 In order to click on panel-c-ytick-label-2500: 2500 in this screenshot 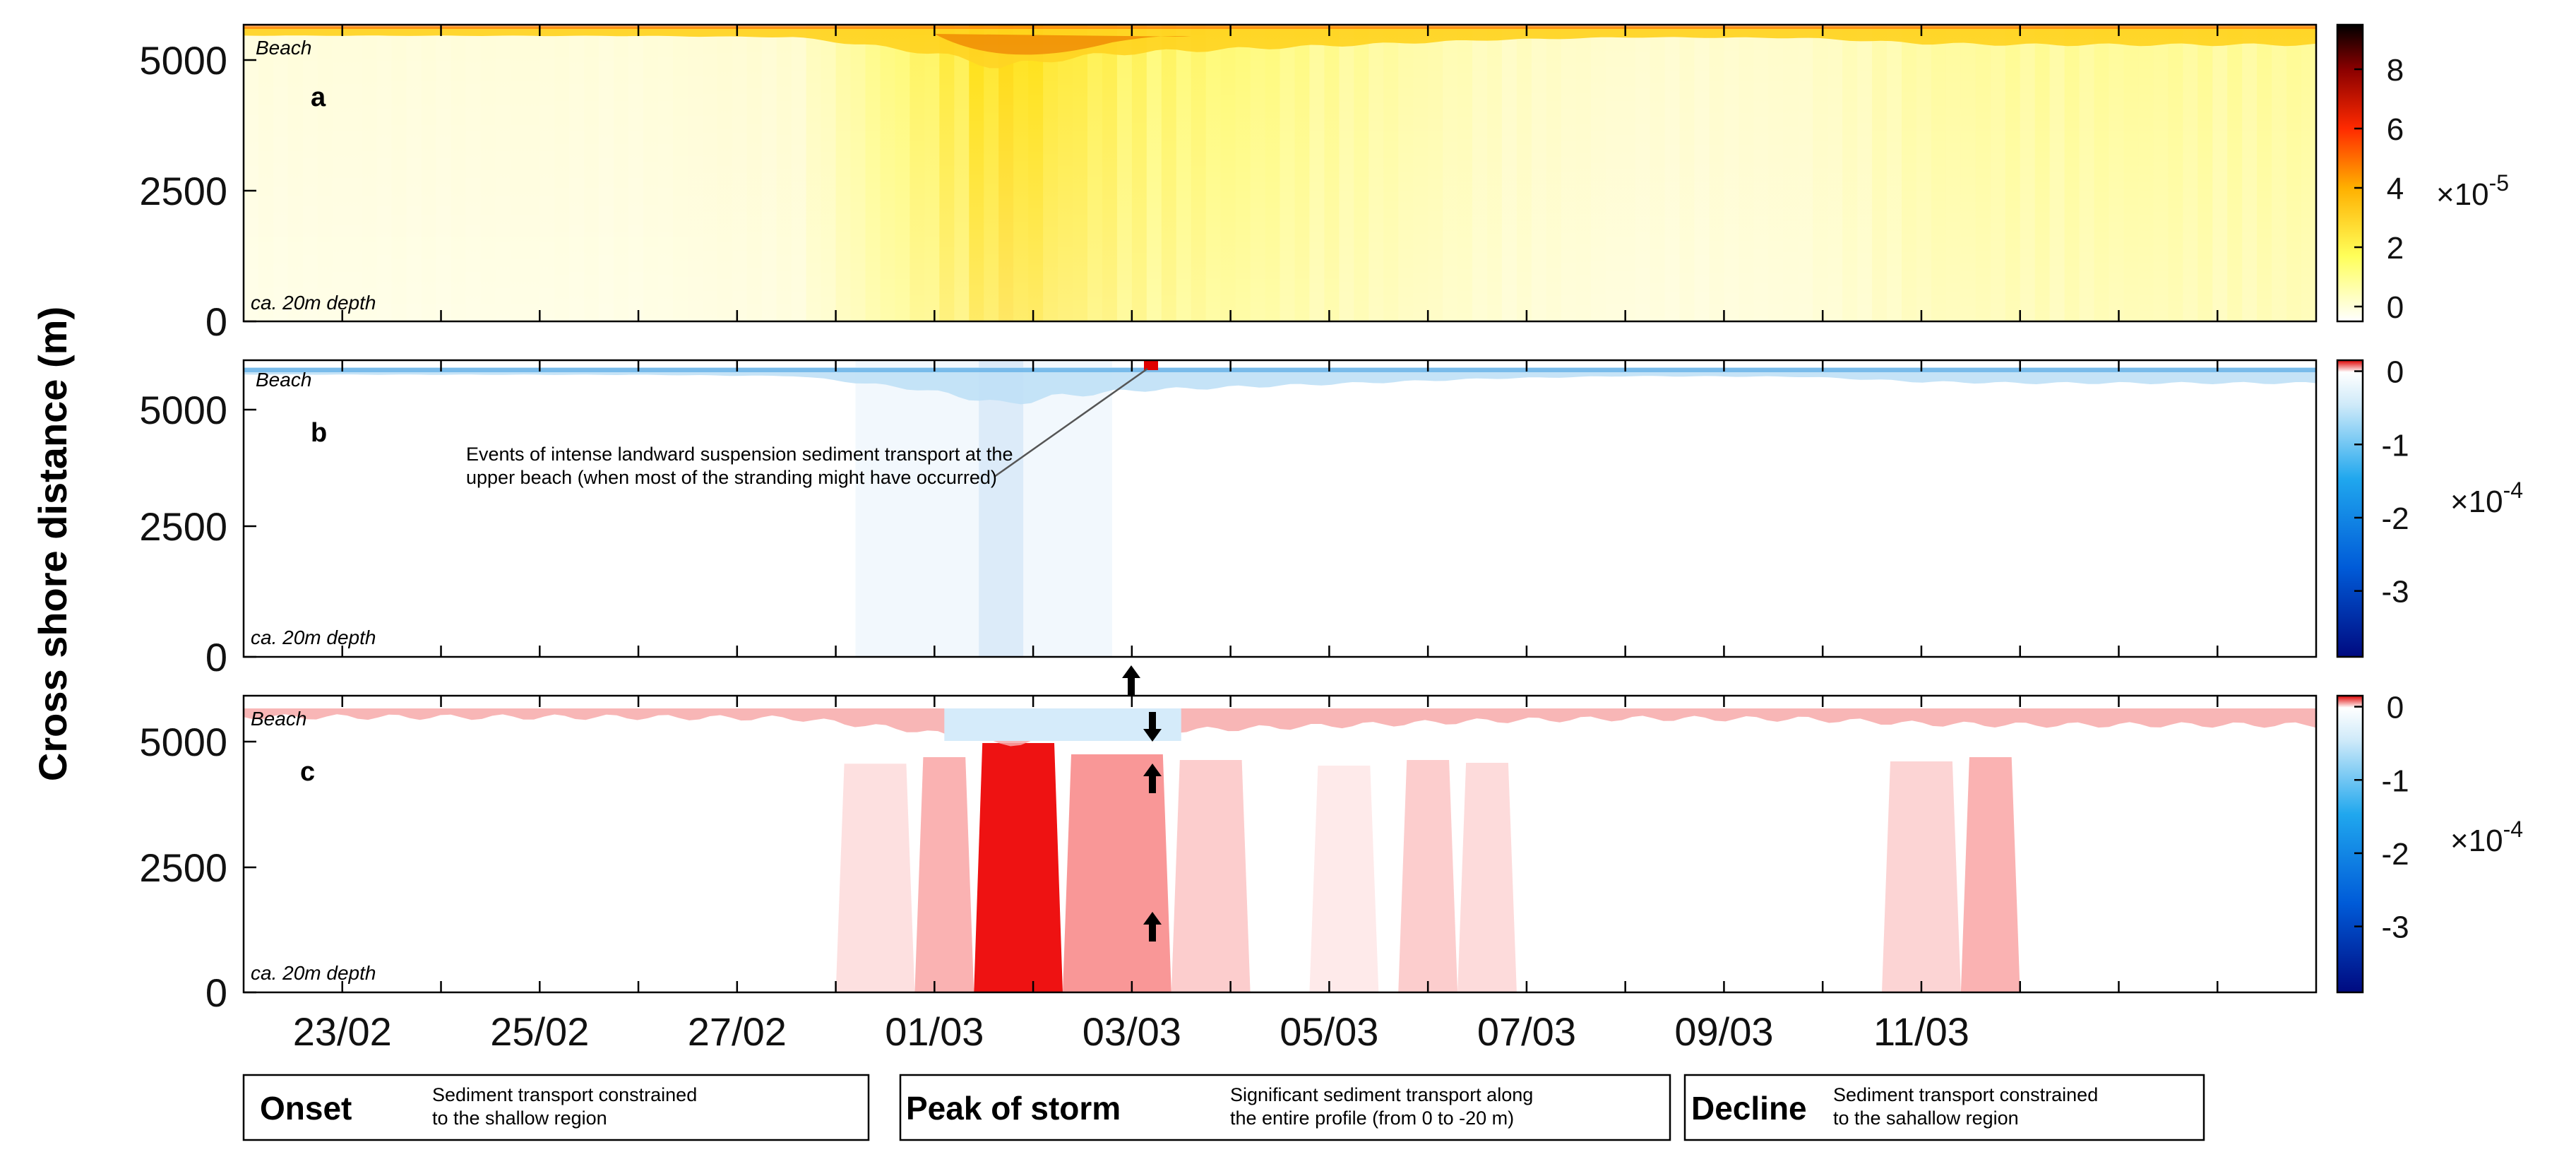, I will do `click(183, 868)`.